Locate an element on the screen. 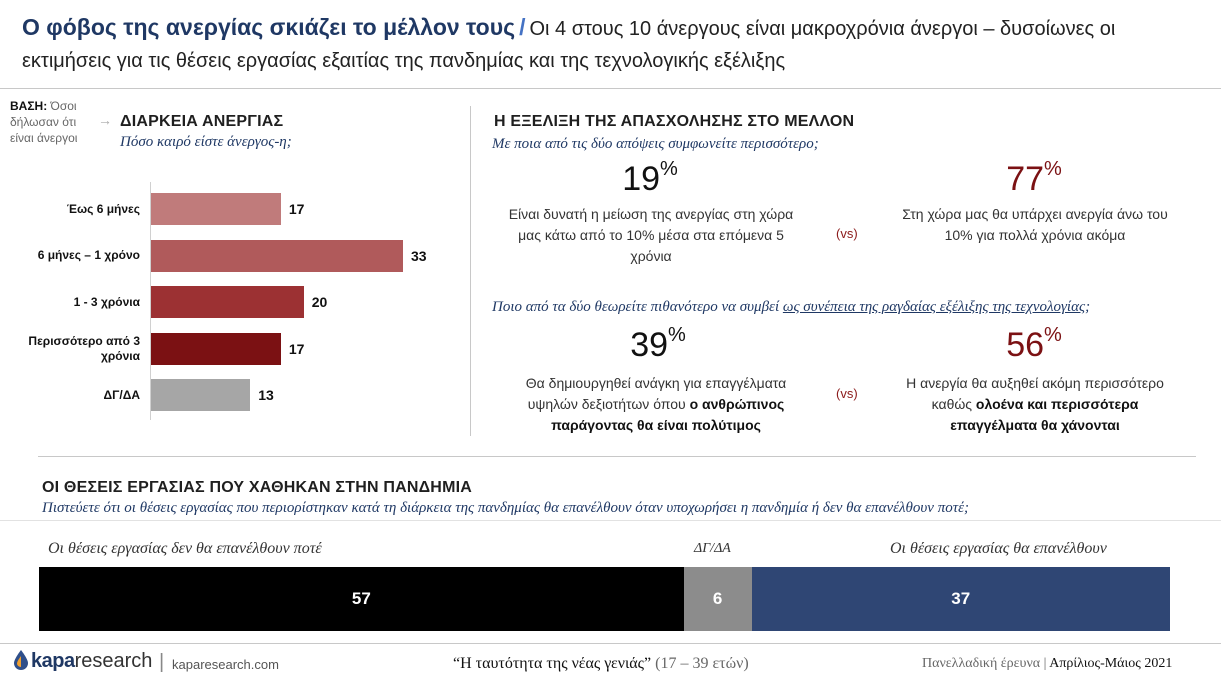 Image resolution: width=1221 pixels, height=682 pixels. q2-right-percent: 56% is located at coordinates (1034, 344).